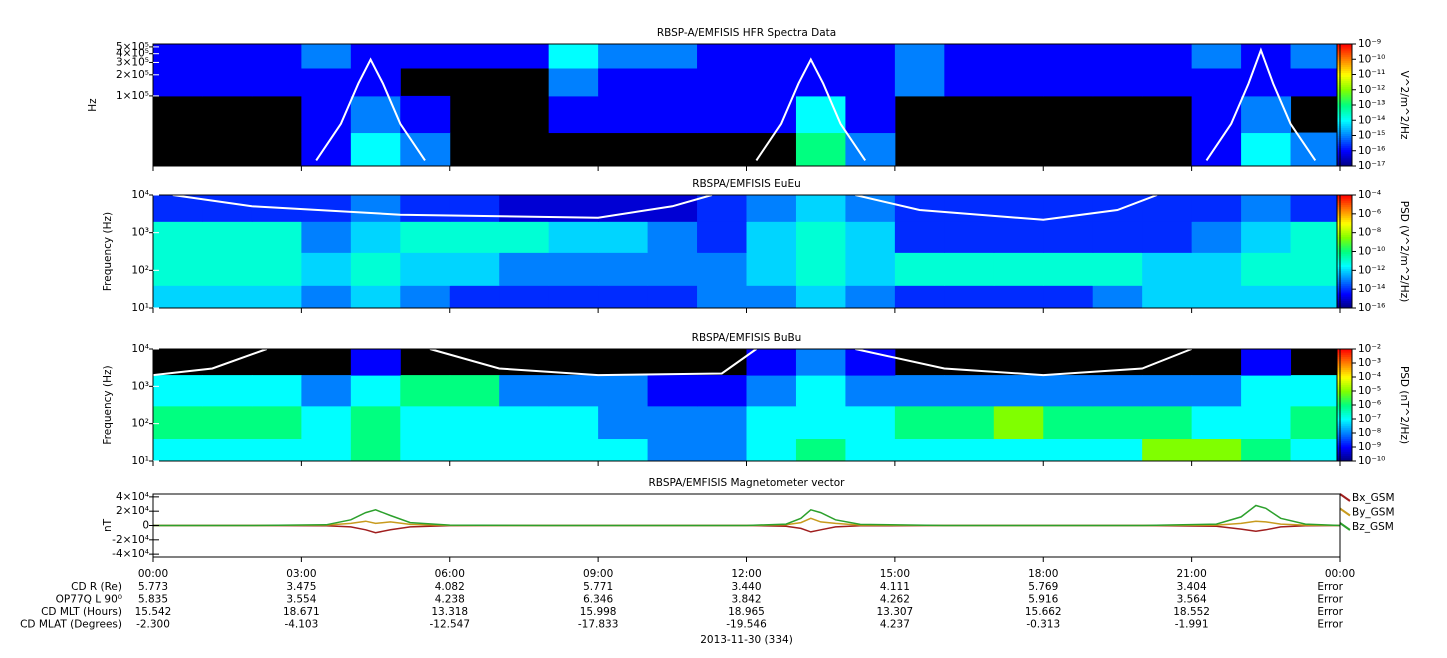 The image size is (1447, 658). I want to click on ephemeris-value: 15.998, so click(598, 612).